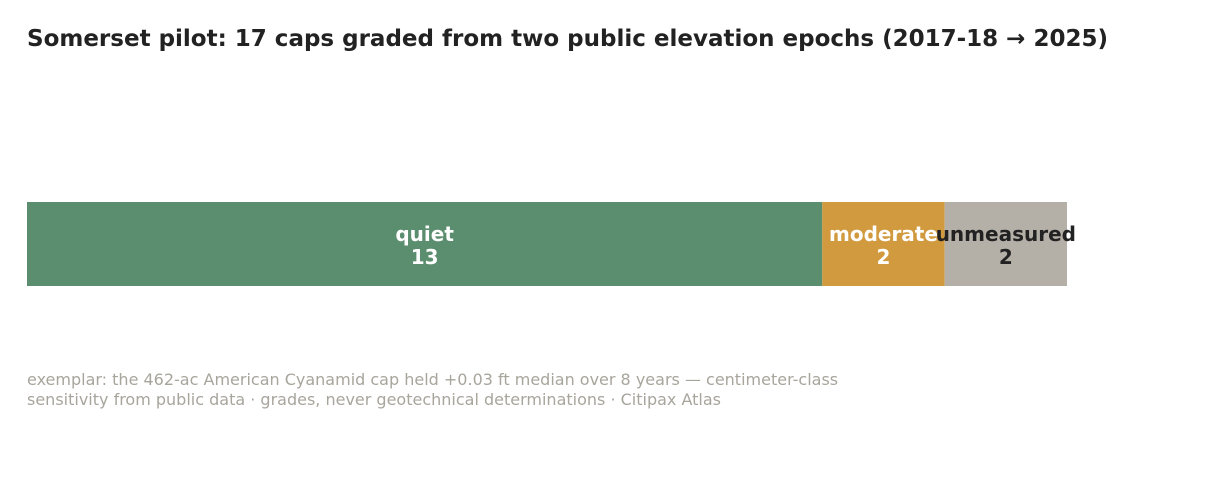 This screenshot has width=1231, height=489. Describe the element at coordinates (1006, 257) in the screenshot. I see `segment-value-unmeasured: 2` at that location.